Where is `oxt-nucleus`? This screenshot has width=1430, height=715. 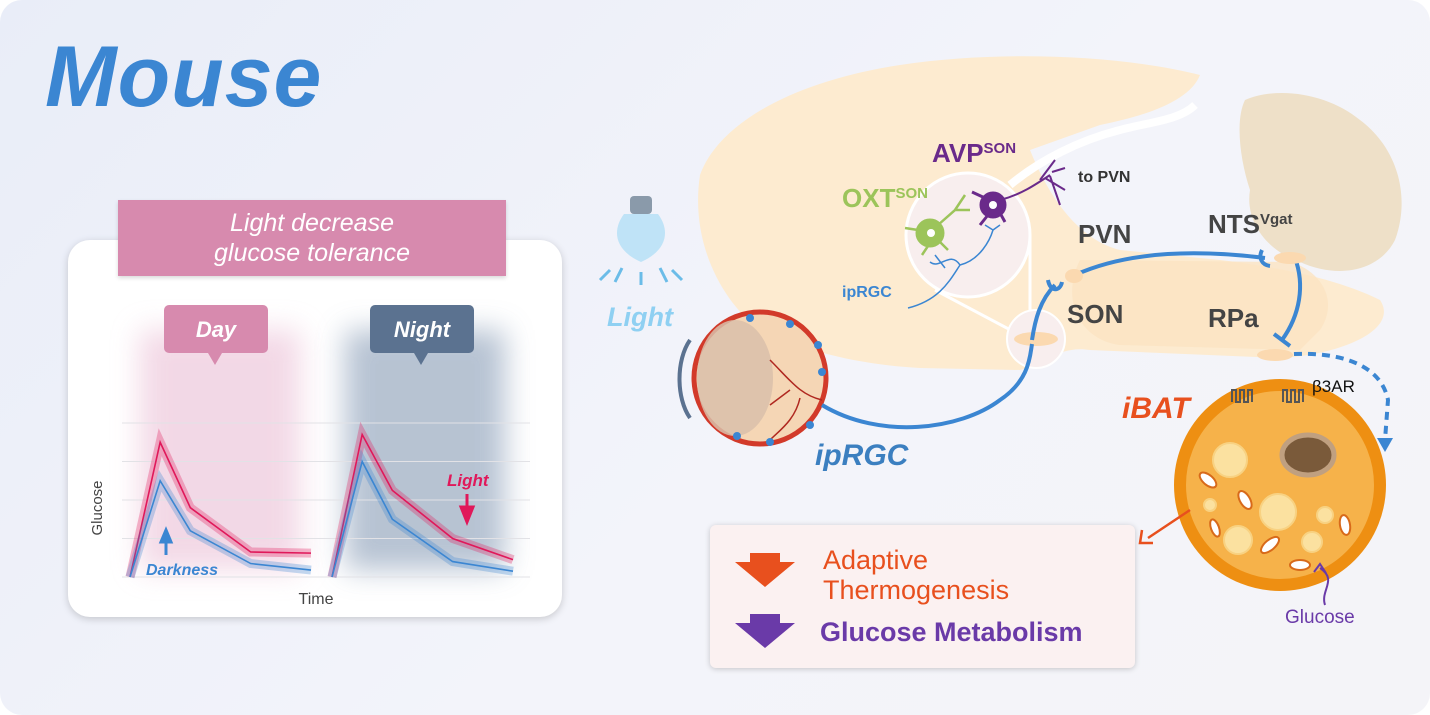
oxt-nucleus is located at coordinates (931, 233).